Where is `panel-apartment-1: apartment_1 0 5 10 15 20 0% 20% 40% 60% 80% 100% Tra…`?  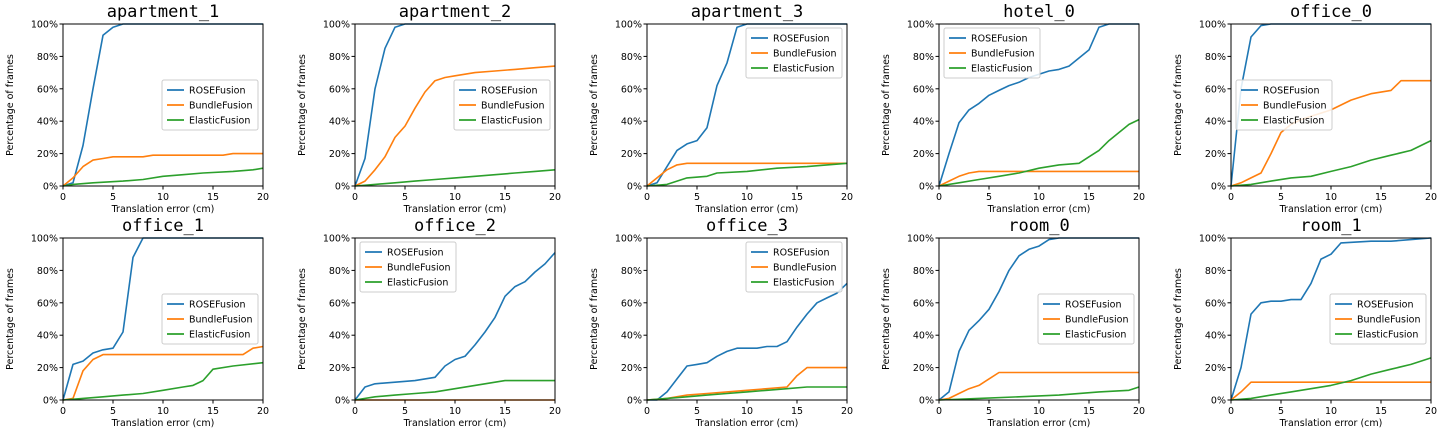 panel-apartment-1: apartment_1 0 5 10 15 20 0% 20% 40% 60% 80% 100% Tra… is located at coordinates (137, 108).